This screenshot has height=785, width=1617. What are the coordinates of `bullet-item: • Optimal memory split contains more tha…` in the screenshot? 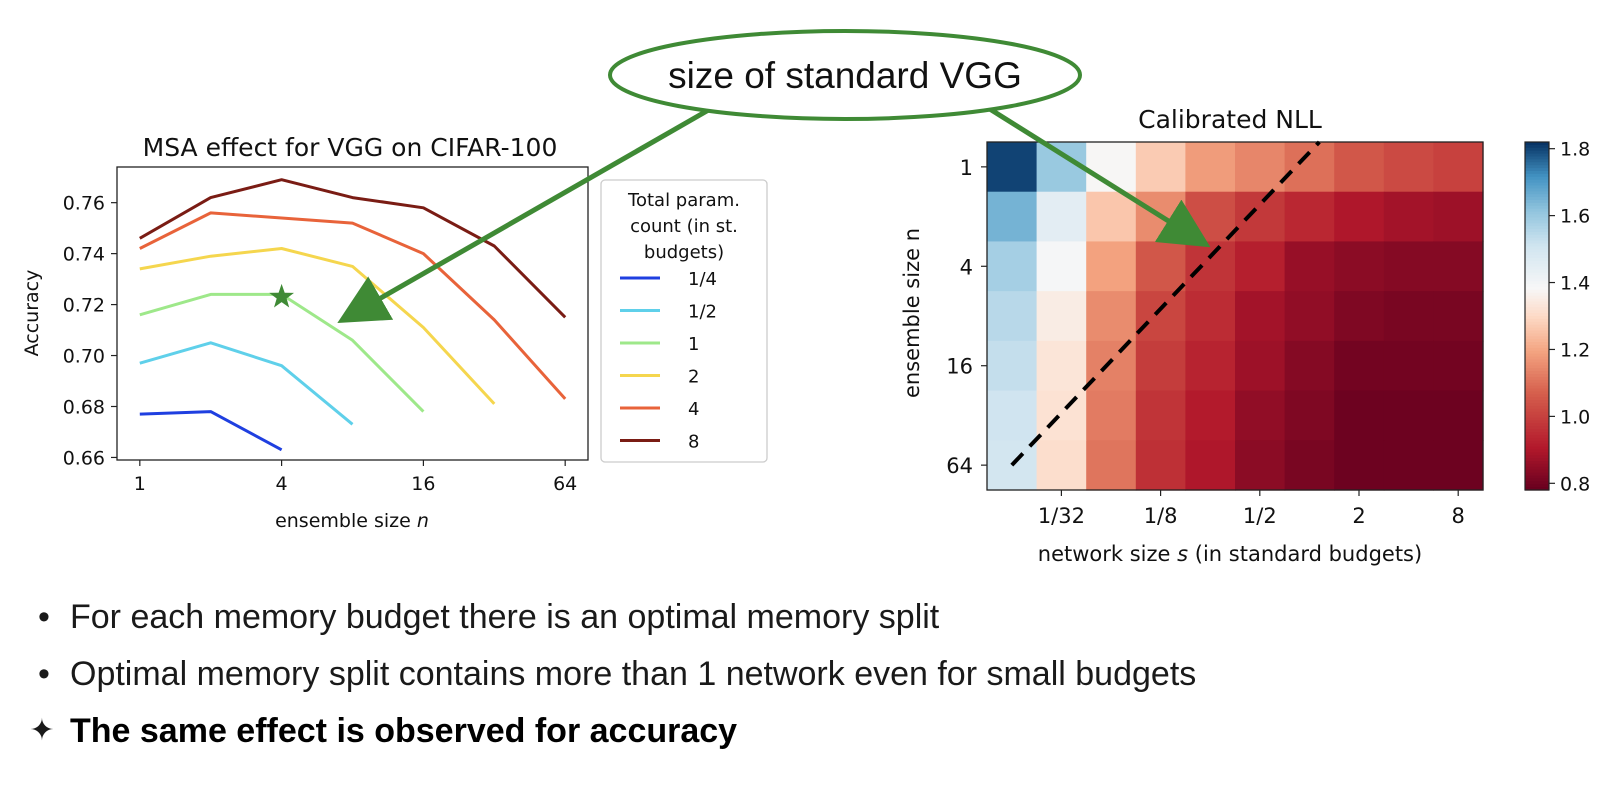 It's located at (808, 677).